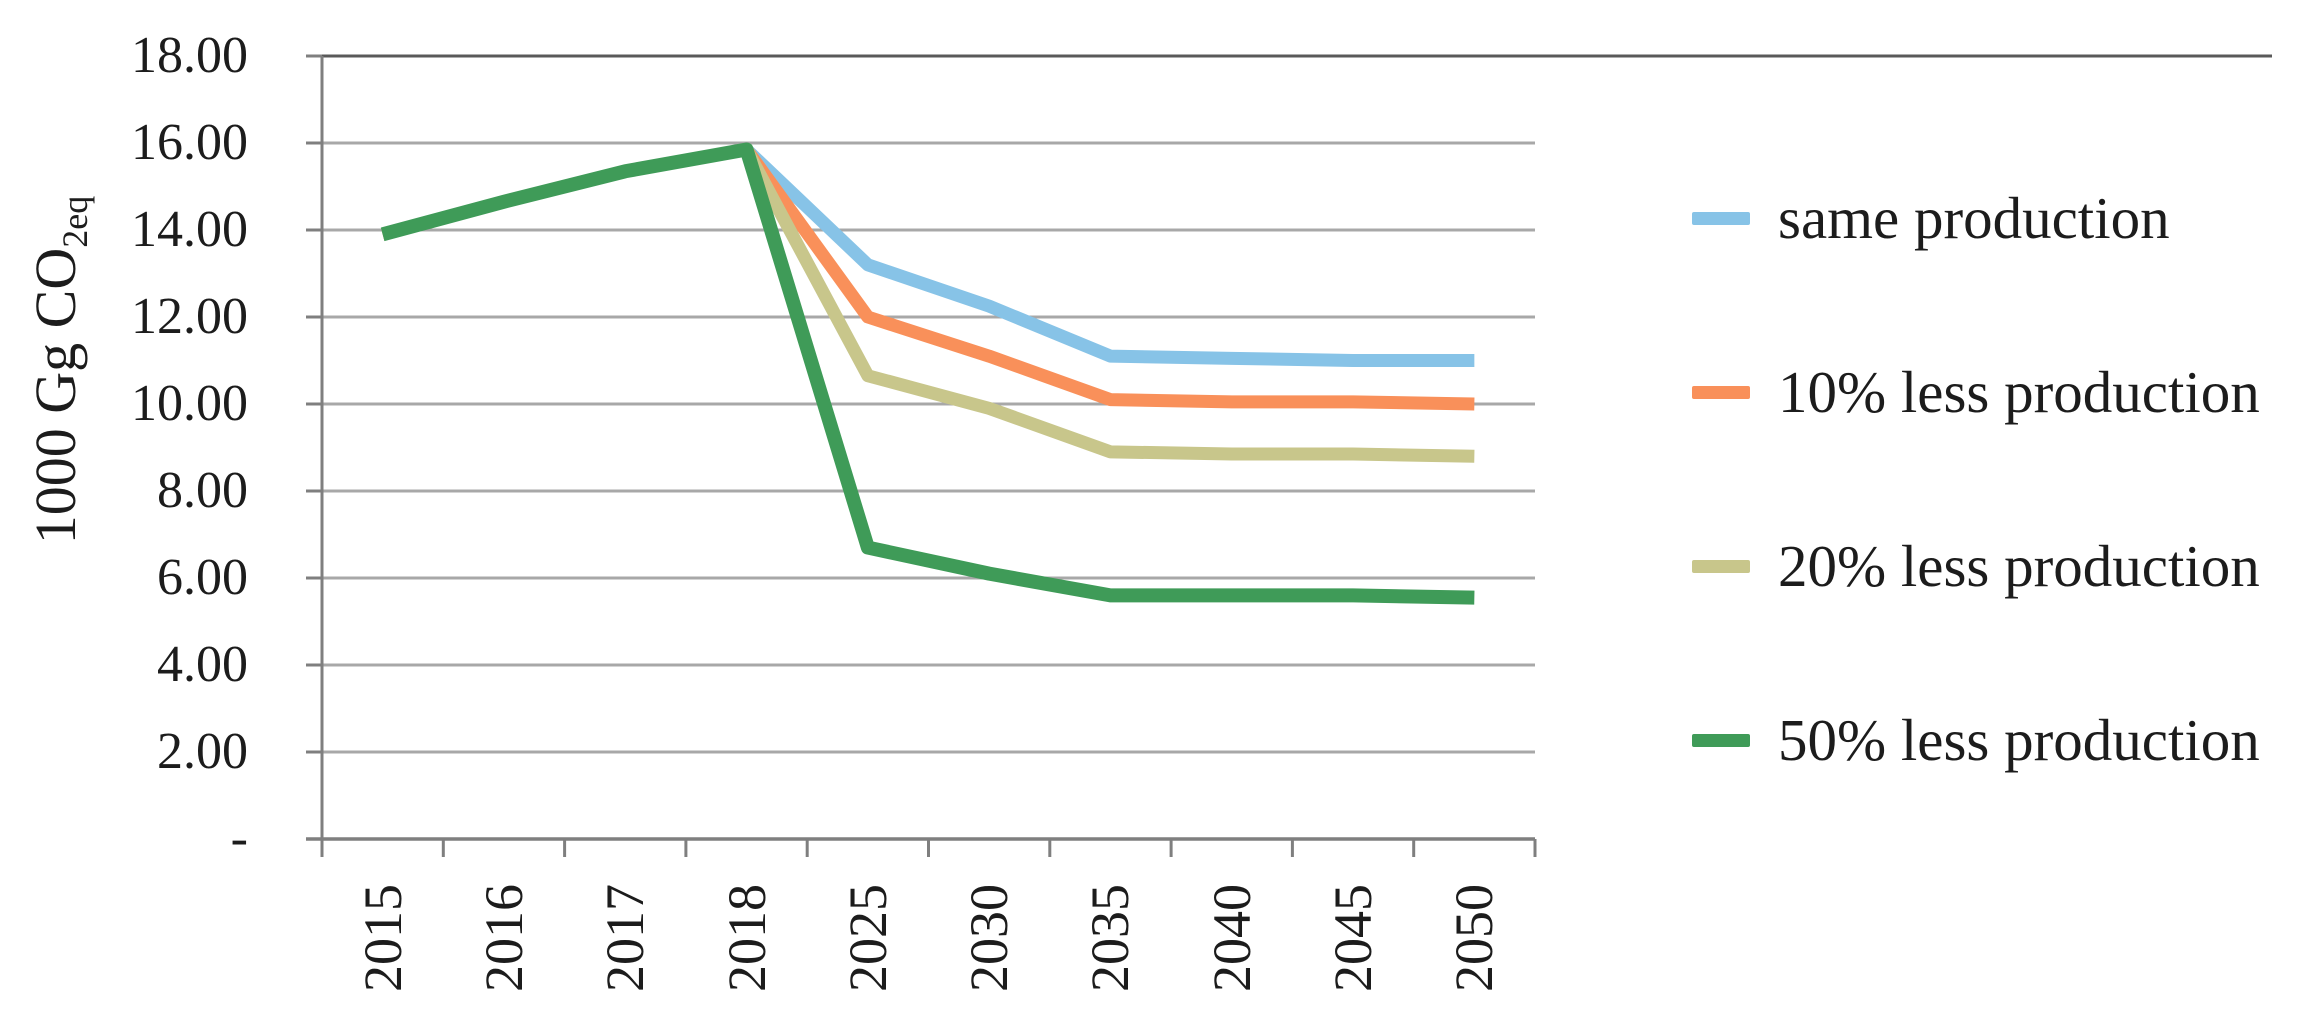 The height and width of the screenshot is (1023, 2313). Describe the element at coordinates (625, 938) in the screenshot. I see `x-axis-tick-label: 2017` at that location.